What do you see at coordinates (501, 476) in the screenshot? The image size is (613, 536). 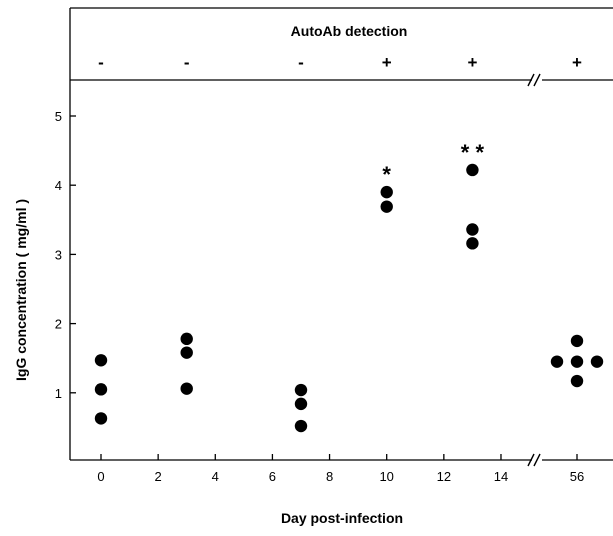 I see `x-tick-label: 14` at bounding box center [501, 476].